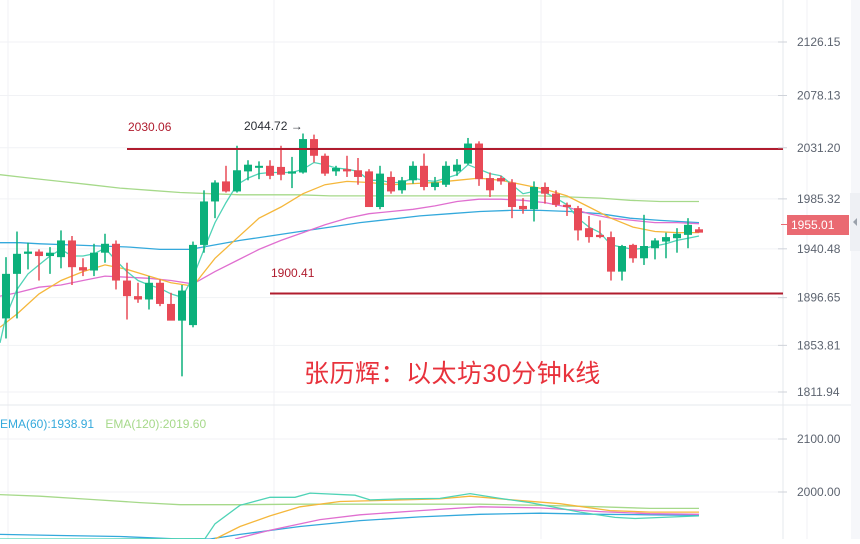 This screenshot has height=544, width=860. Describe the element at coordinates (47, 424) in the screenshot. I see `legend-ema60: EMA(60):1938.91` at that location.